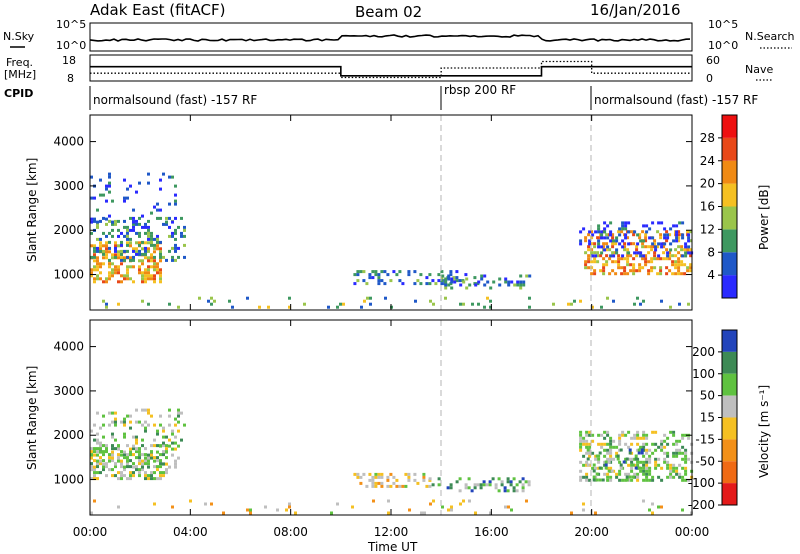 The width and height of the screenshot is (800, 554). Describe the element at coordinates (157, 10) in the screenshot. I see `station-title: Adak East (fitACF)` at that location.